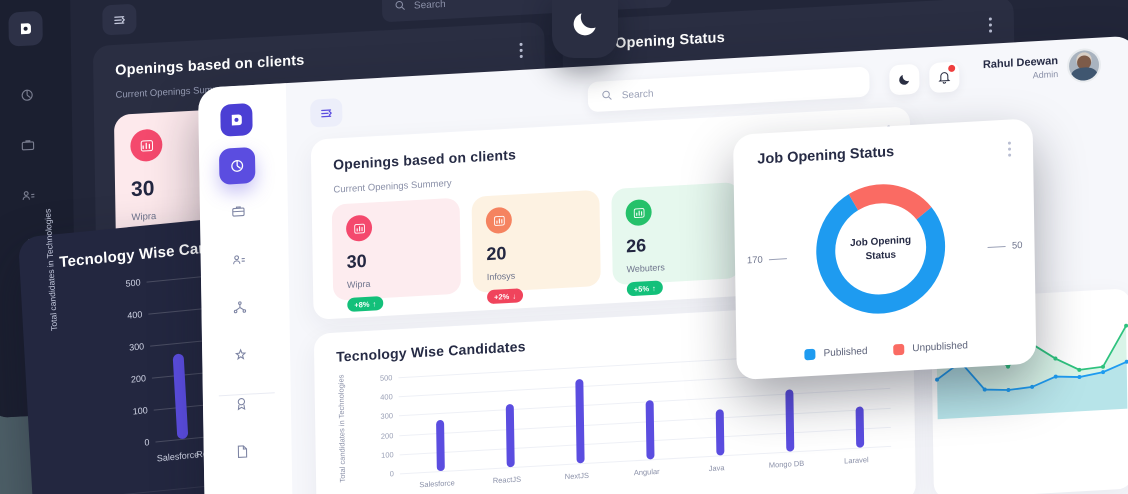 This screenshot has height=494, width=1128. What do you see at coordinates (386, 378) in the screenshot?
I see `y-axis-tick: 500` at bounding box center [386, 378].